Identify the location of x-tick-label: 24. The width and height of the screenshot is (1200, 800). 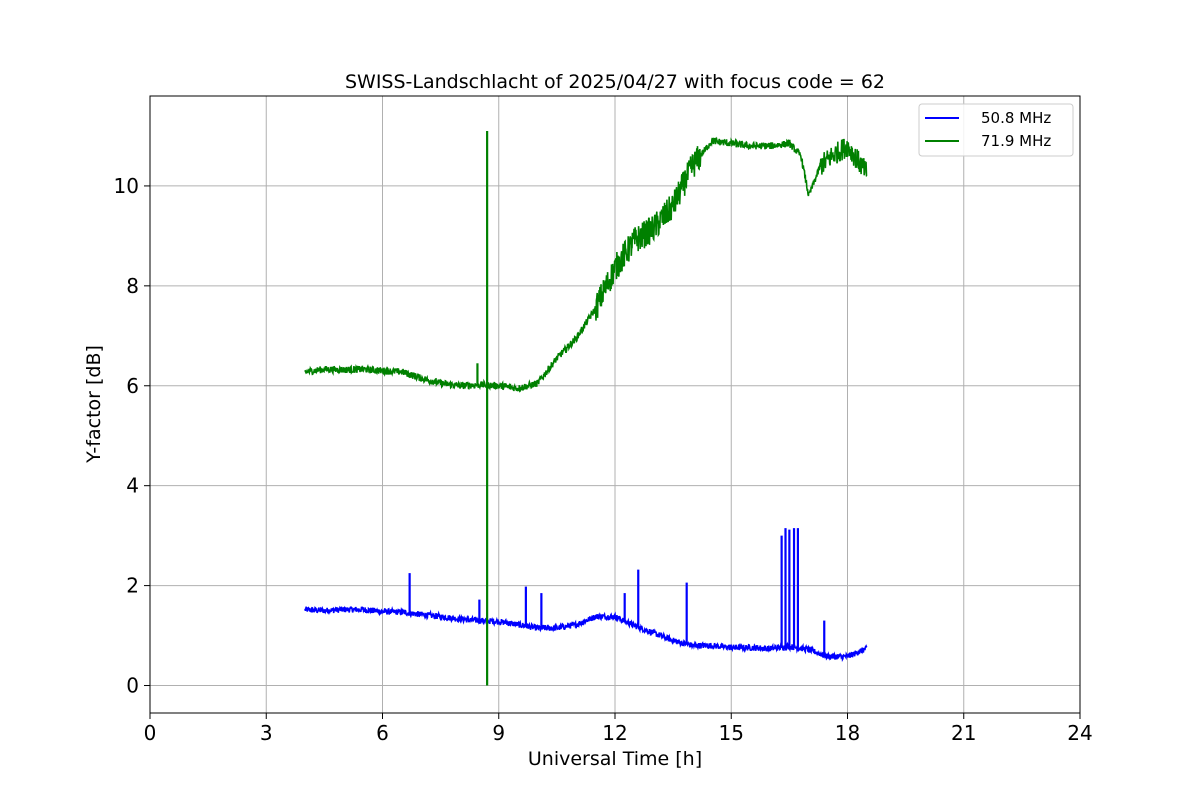
(1079, 733).